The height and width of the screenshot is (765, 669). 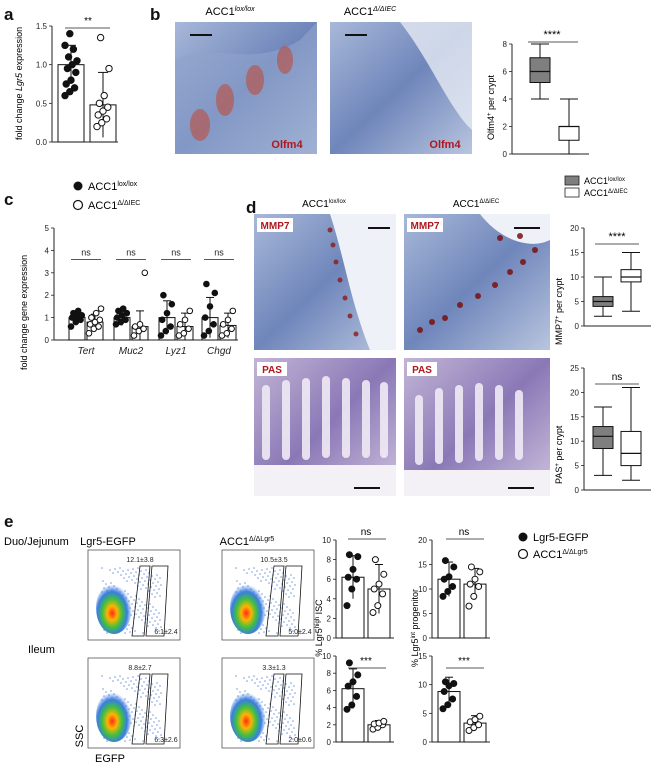 What do you see at coordinates (574, 417) in the screenshot?
I see `y-tick-label: 15` at bounding box center [574, 417].